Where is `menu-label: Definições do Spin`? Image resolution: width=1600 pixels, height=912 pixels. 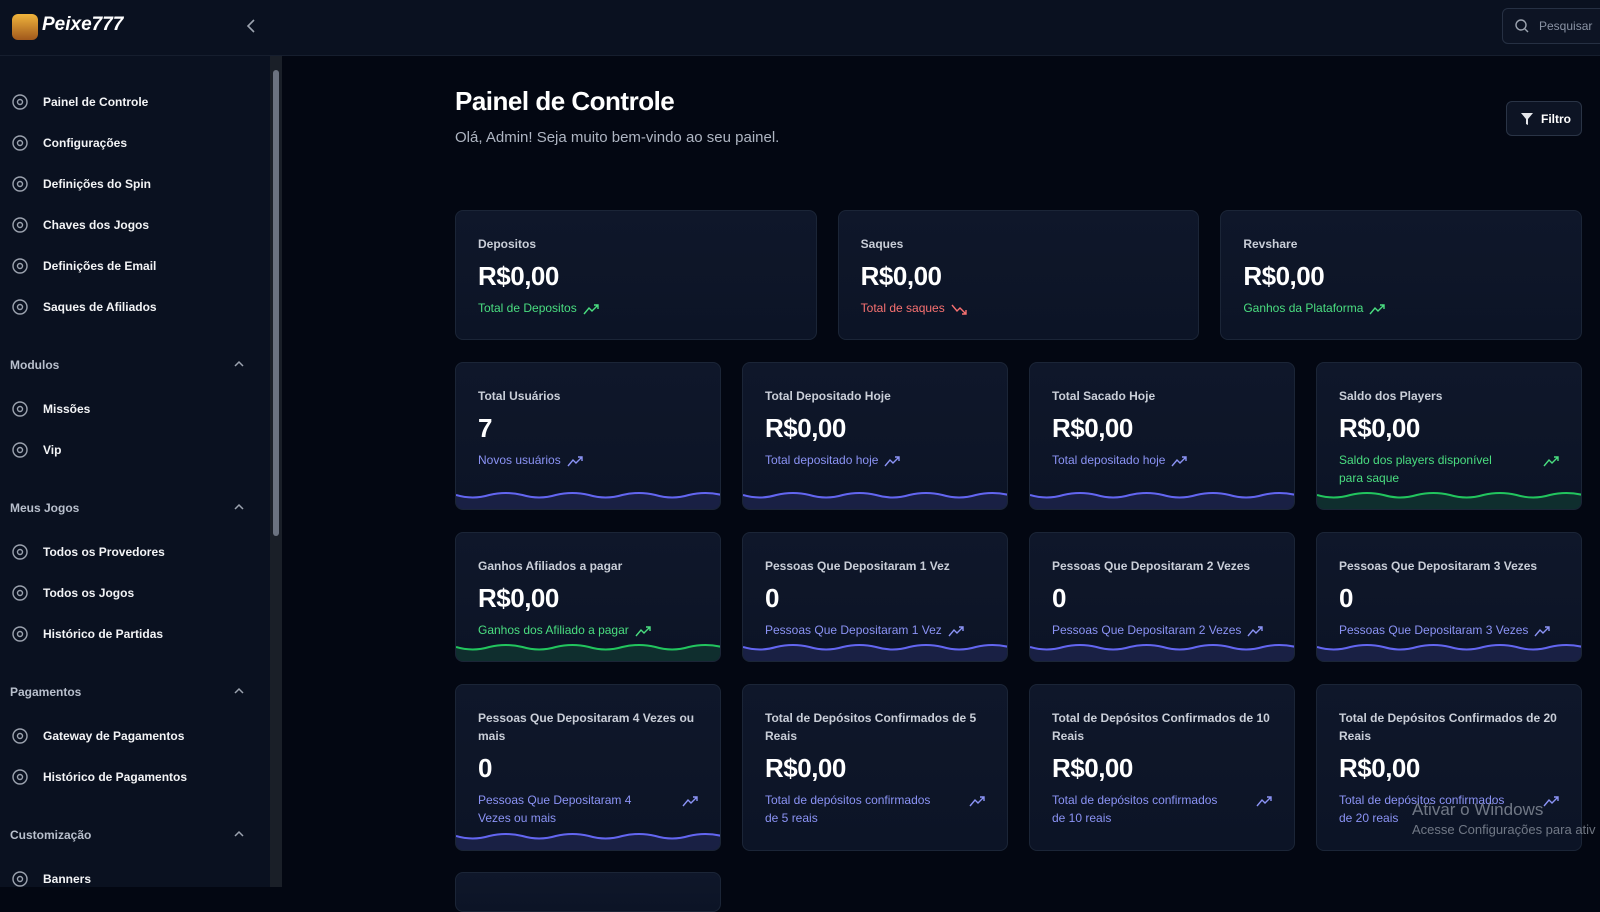
menu-label: Definições do Spin is located at coordinates (97, 184).